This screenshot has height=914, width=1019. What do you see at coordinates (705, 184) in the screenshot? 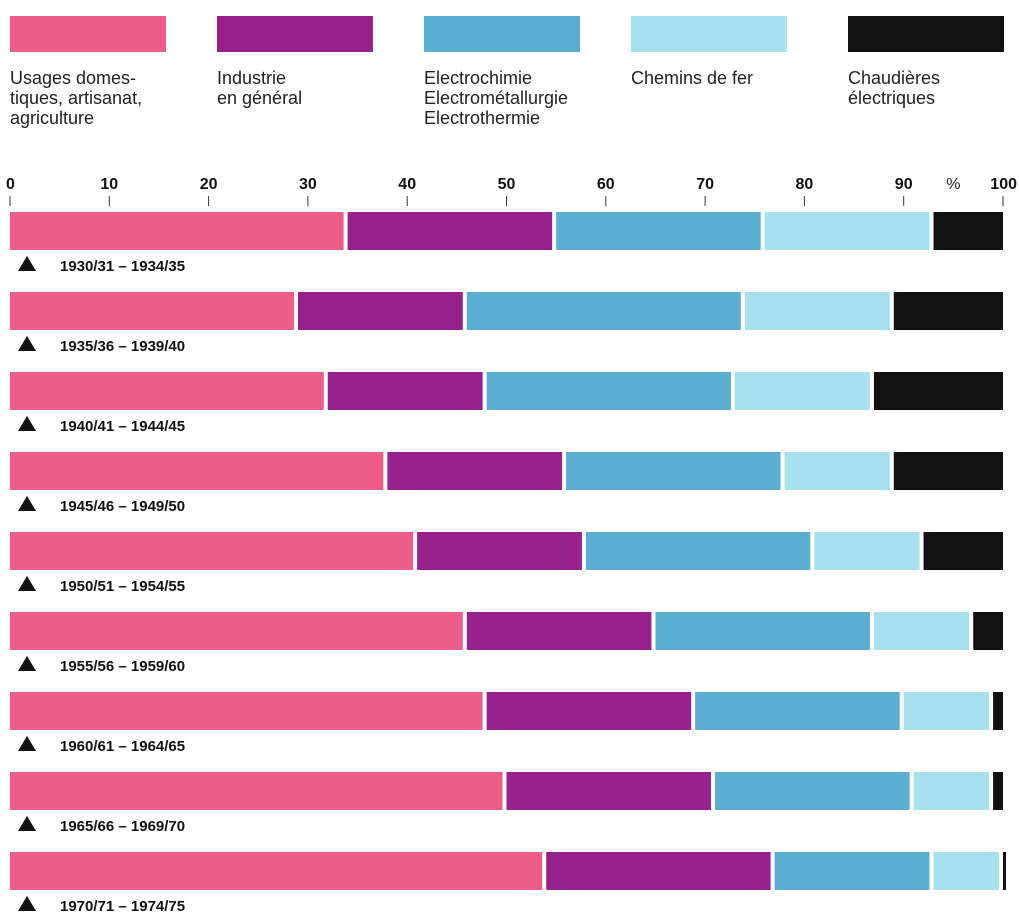
I see `x-tick-label: 70` at bounding box center [705, 184].